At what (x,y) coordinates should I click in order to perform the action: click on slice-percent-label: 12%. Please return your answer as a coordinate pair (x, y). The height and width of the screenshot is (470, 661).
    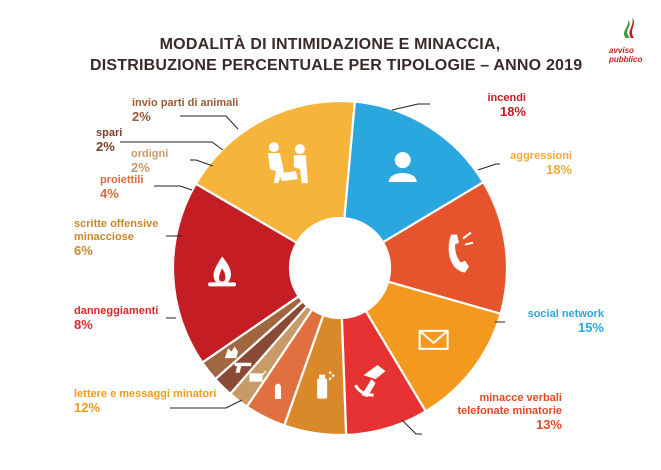
    Looking at the image, I should click on (87, 407).